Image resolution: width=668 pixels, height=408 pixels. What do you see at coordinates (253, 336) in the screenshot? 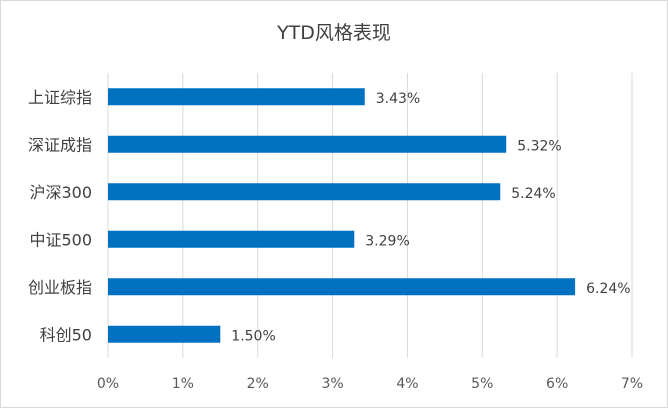
I see `data-label-5: 1.50%` at bounding box center [253, 336].